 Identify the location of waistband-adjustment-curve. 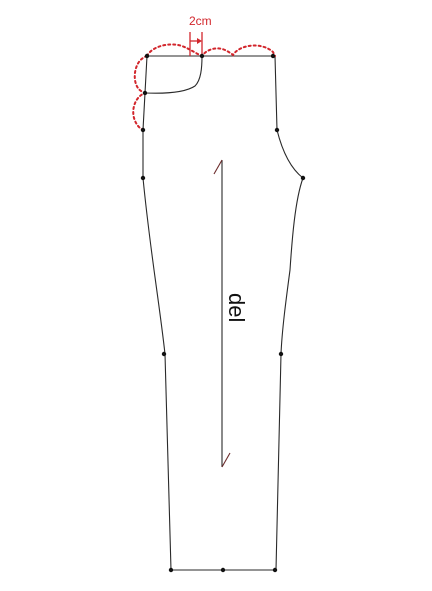
(211, 50).